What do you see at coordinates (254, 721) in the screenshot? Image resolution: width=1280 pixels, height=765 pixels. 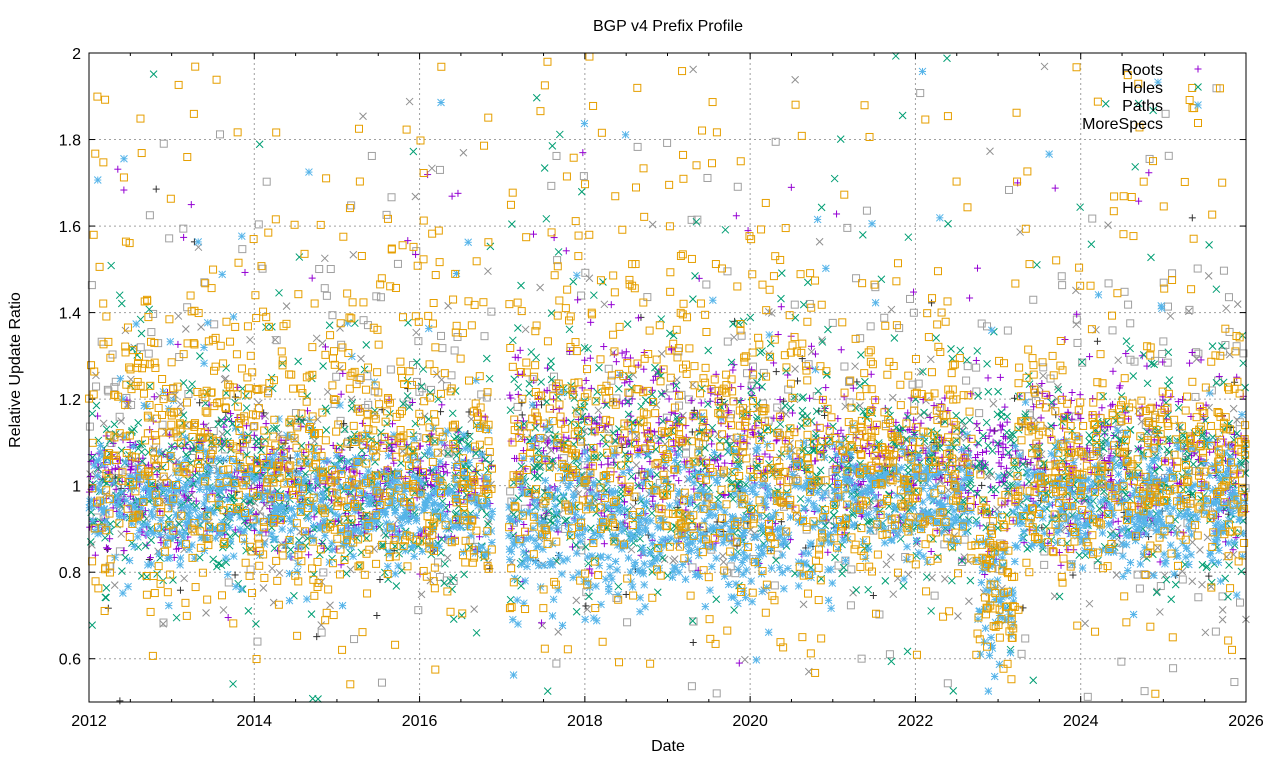 I see `x-tick-label: 2014` at bounding box center [254, 721].